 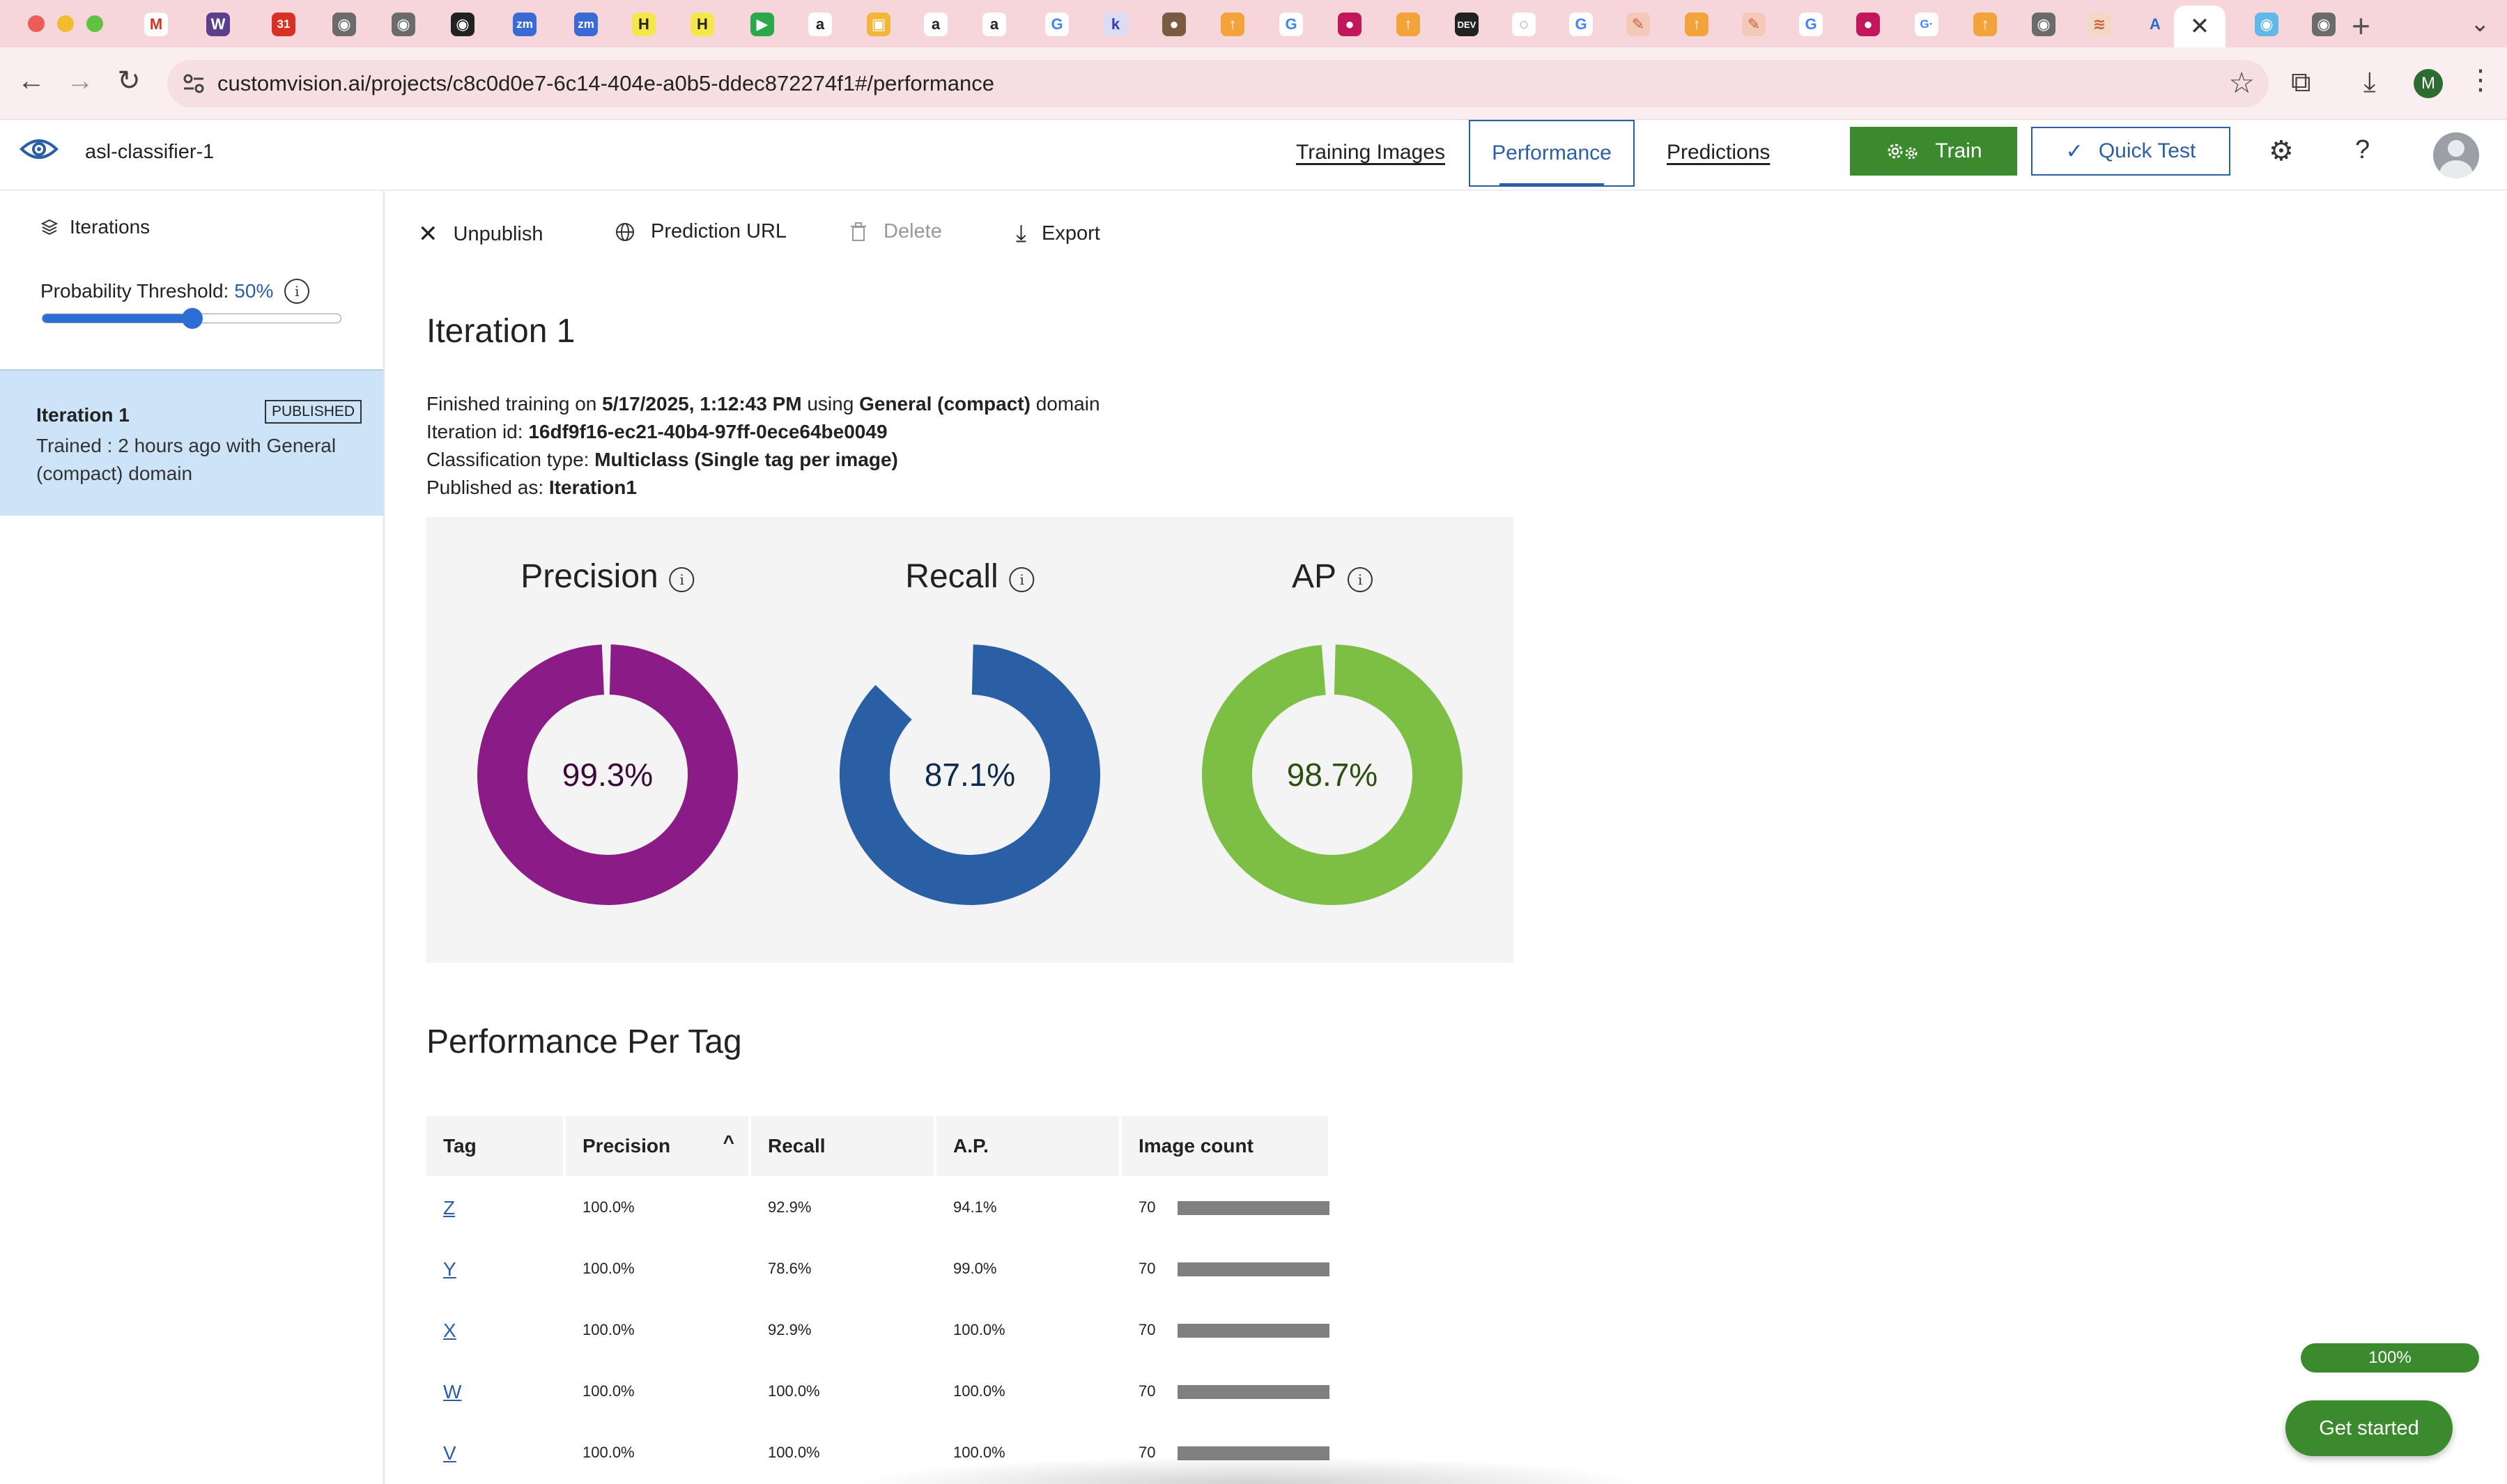 I want to click on tab-favicon-icon: G·, so click(x=1926, y=24).